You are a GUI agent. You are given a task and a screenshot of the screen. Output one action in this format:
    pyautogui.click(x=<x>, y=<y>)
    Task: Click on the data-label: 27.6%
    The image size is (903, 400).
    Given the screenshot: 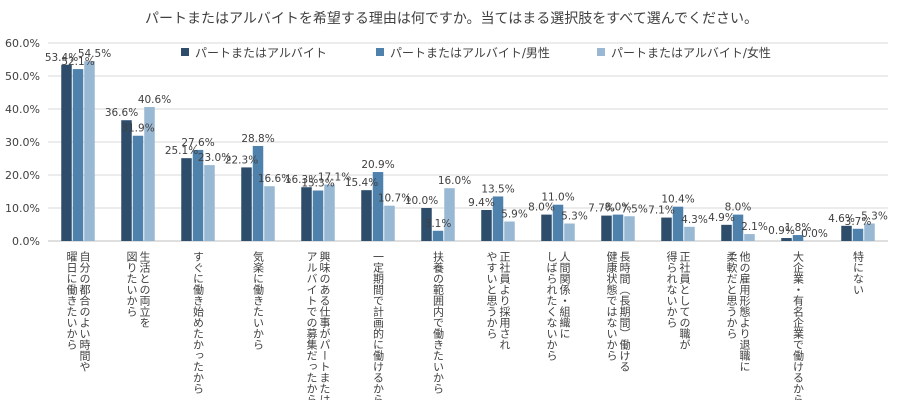 What is the action you would take?
    pyautogui.click(x=197, y=143)
    